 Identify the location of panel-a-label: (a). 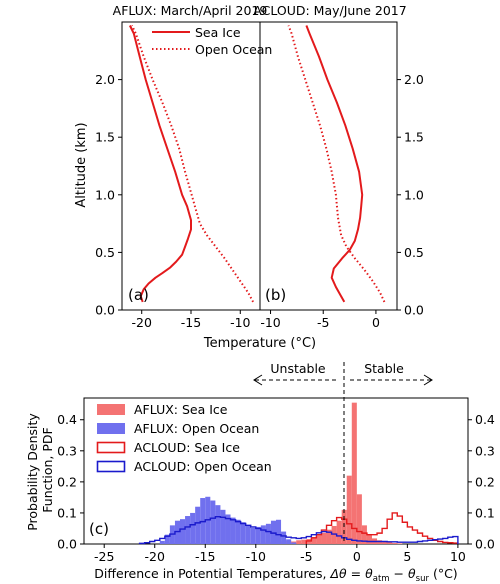
(138, 295).